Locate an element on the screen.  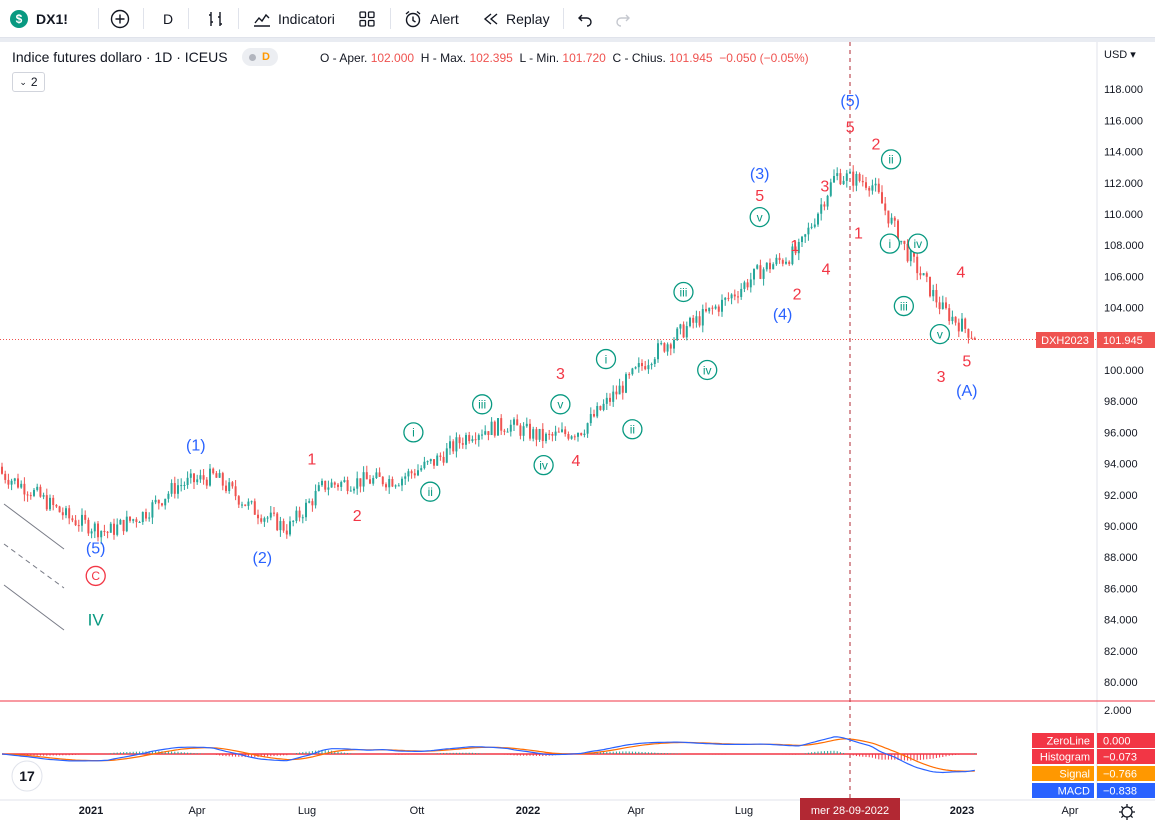
legend-collapse-button: ⌄ 2 is located at coordinates (28, 82).